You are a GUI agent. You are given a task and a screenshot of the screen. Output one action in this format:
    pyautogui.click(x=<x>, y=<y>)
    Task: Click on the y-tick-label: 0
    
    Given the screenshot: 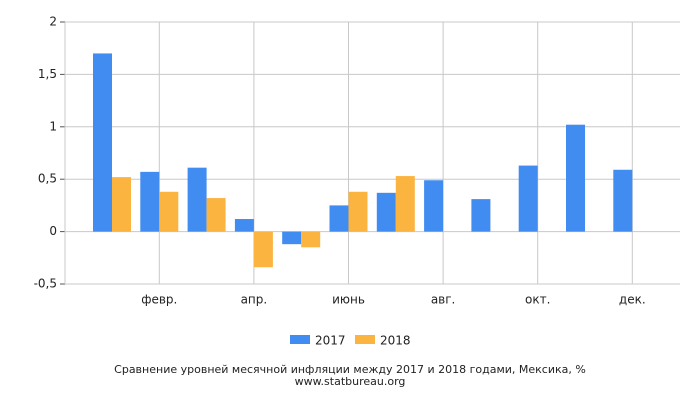 What is the action you would take?
    pyautogui.click(x=53, y=231)
    